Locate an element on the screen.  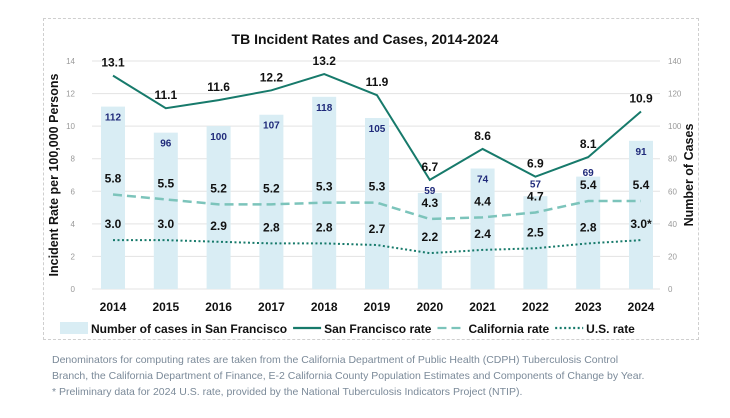
data-label: 13.1 is located at coordinates (113, 63).